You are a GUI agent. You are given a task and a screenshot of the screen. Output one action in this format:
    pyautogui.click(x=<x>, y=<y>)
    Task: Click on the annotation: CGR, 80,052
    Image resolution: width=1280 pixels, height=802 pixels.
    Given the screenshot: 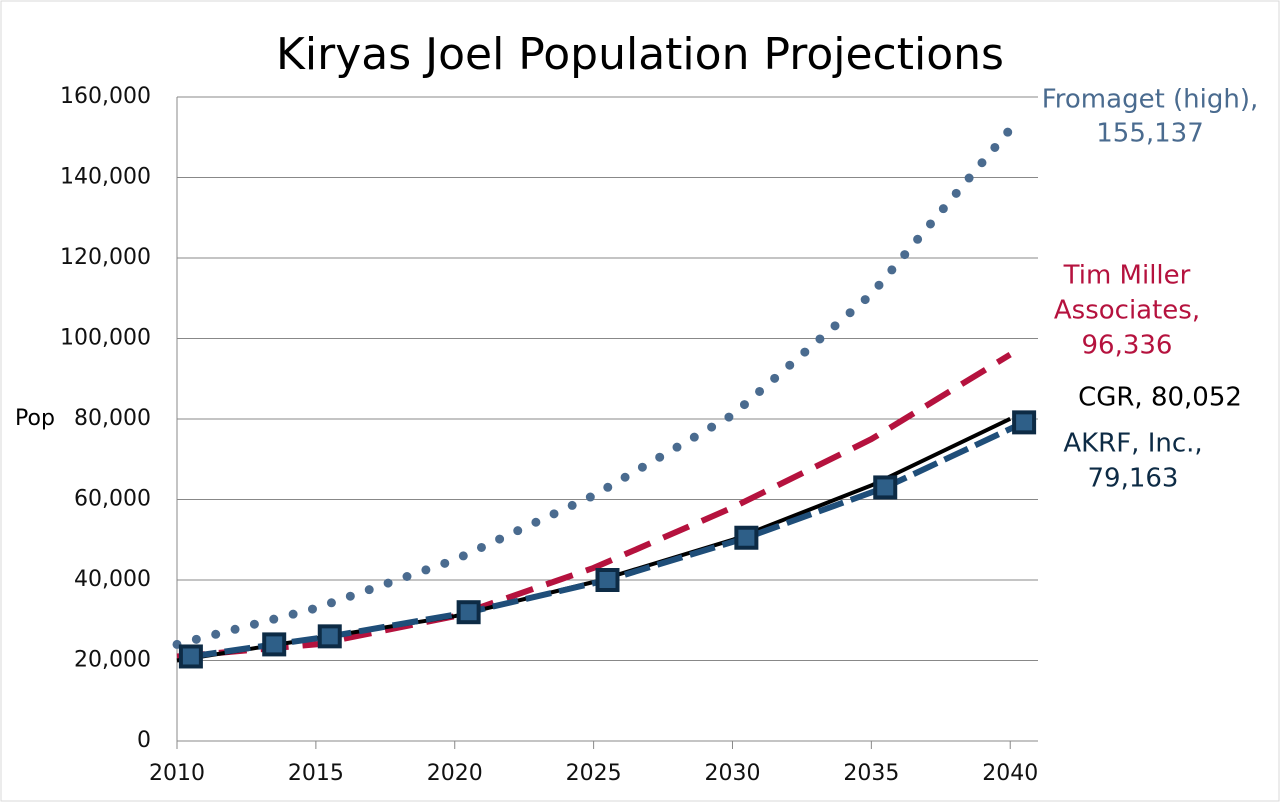 What is the action you would take?
    pyautogui.click(x=1160, y=398)
    